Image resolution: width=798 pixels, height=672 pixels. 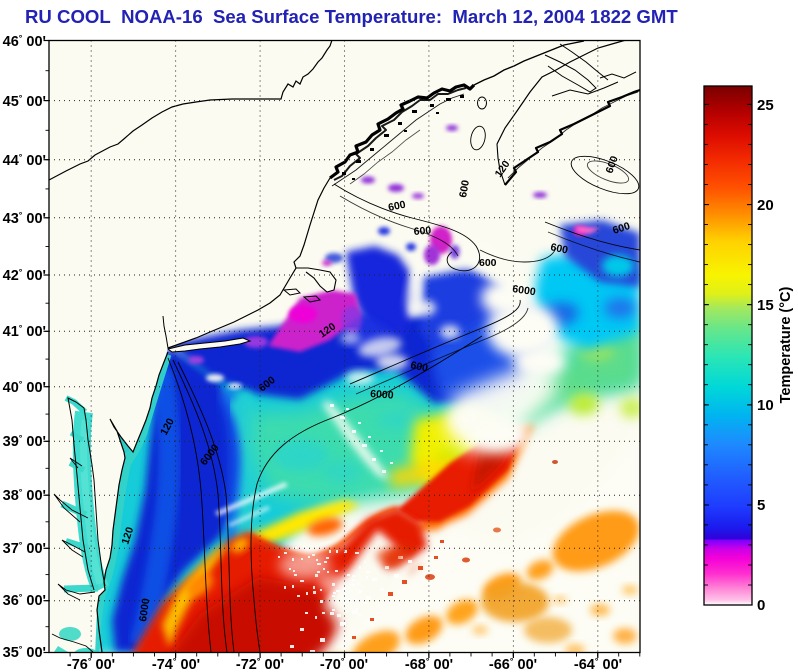 I want to click on svg-text: 36° 00', so click(x=24, y=600).